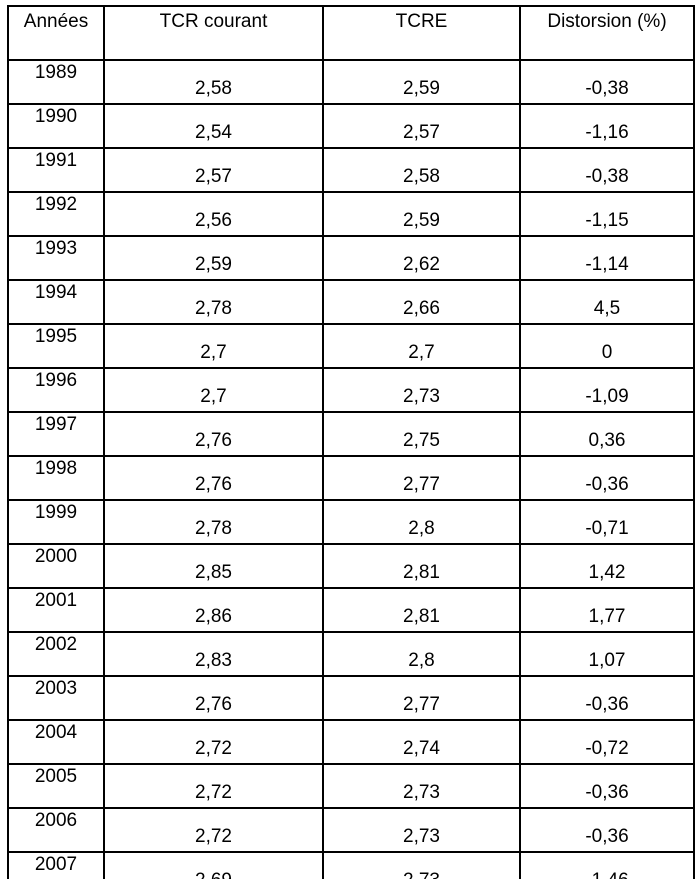 The width and height of the screenshot is (698, 879). I want to click on table-row: 2002 2,83 2,8 1,07, so click(351, 654).